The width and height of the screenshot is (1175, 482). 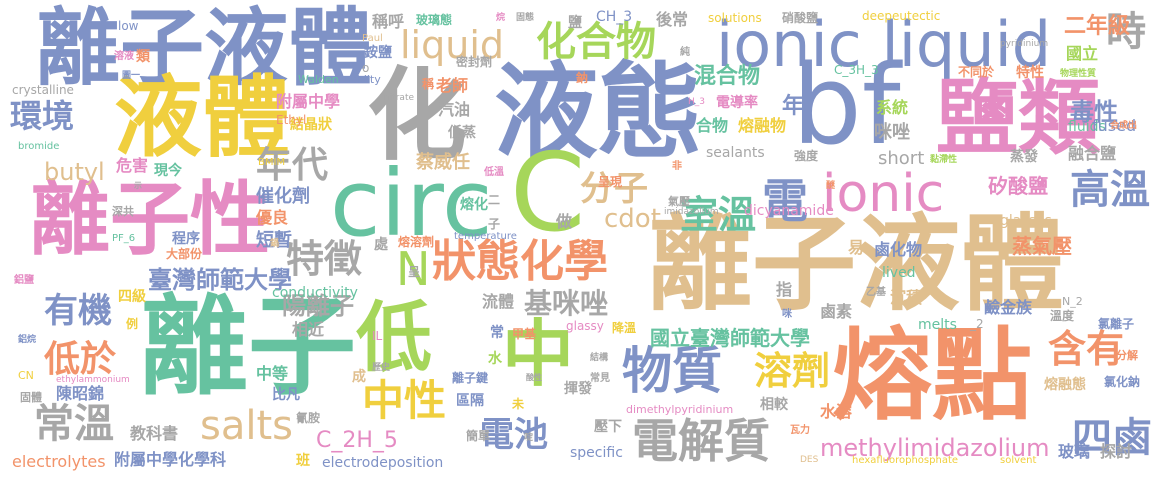 What do you see at coordinates (599, 358) in the screenshot?
I see `word: 結構` at bounding box center [599, 358].